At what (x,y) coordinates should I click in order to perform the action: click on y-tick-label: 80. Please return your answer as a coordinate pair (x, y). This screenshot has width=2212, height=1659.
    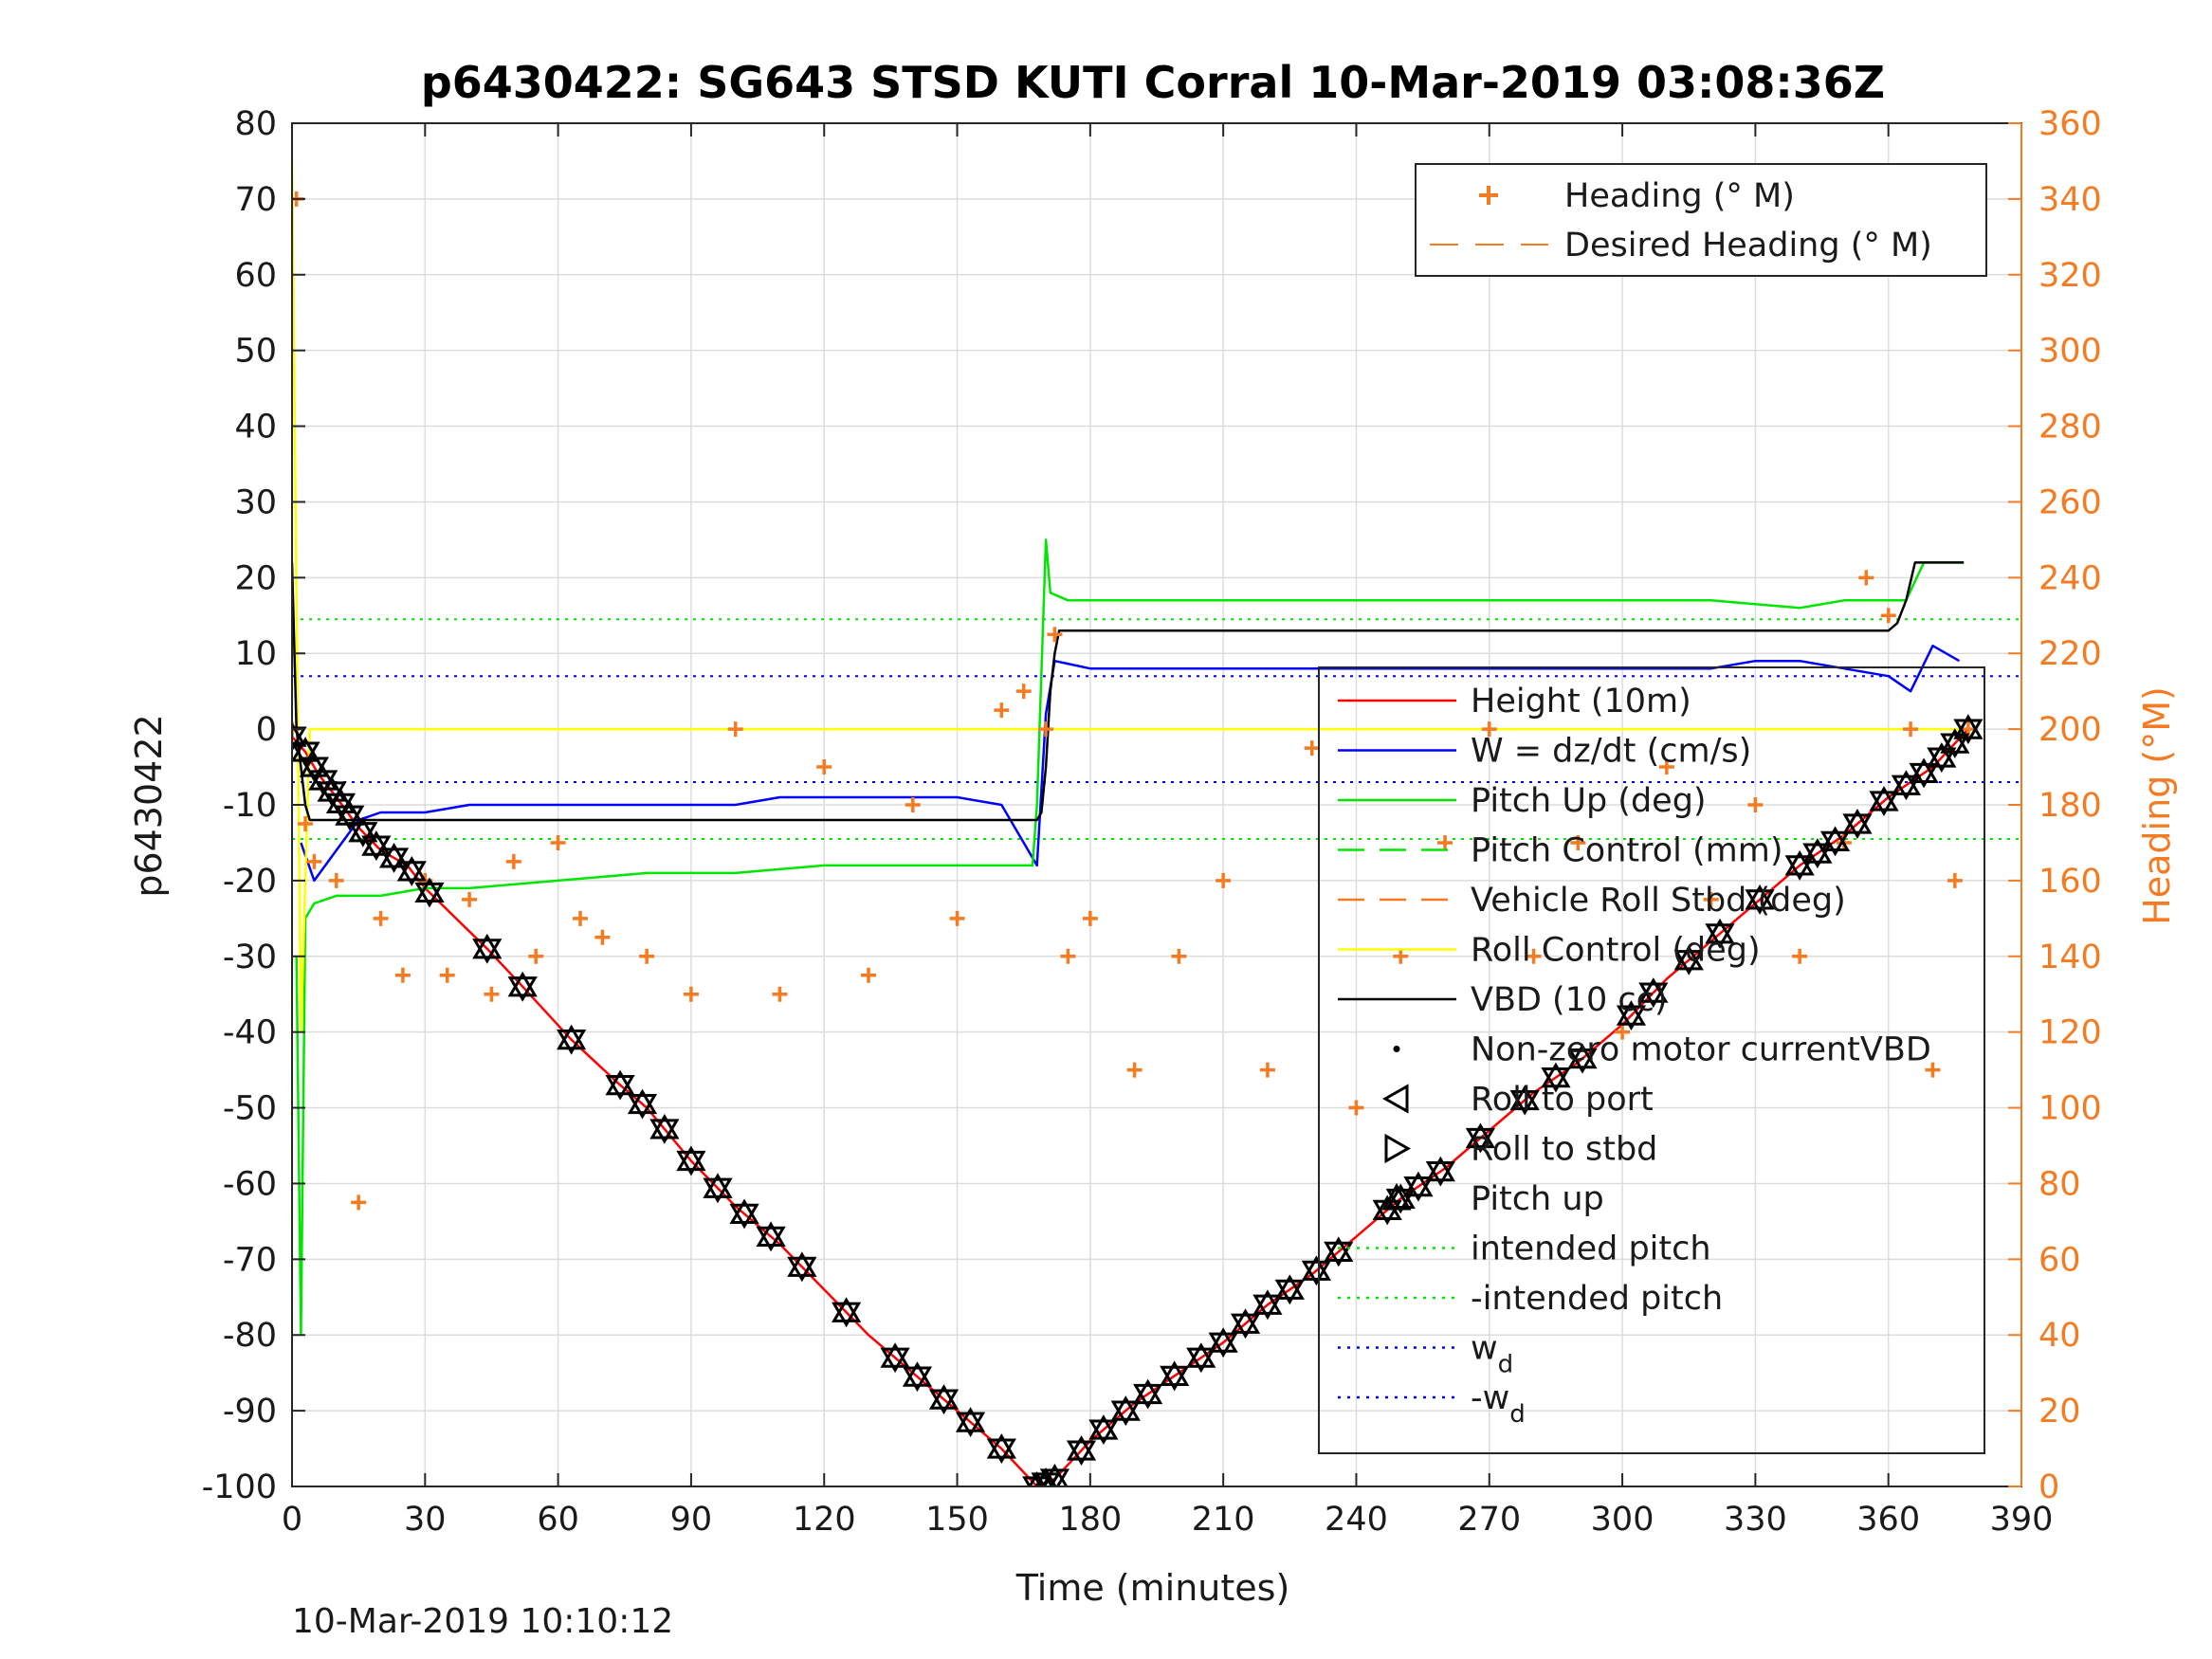
    Looking at the image, I should click on (255, 124).